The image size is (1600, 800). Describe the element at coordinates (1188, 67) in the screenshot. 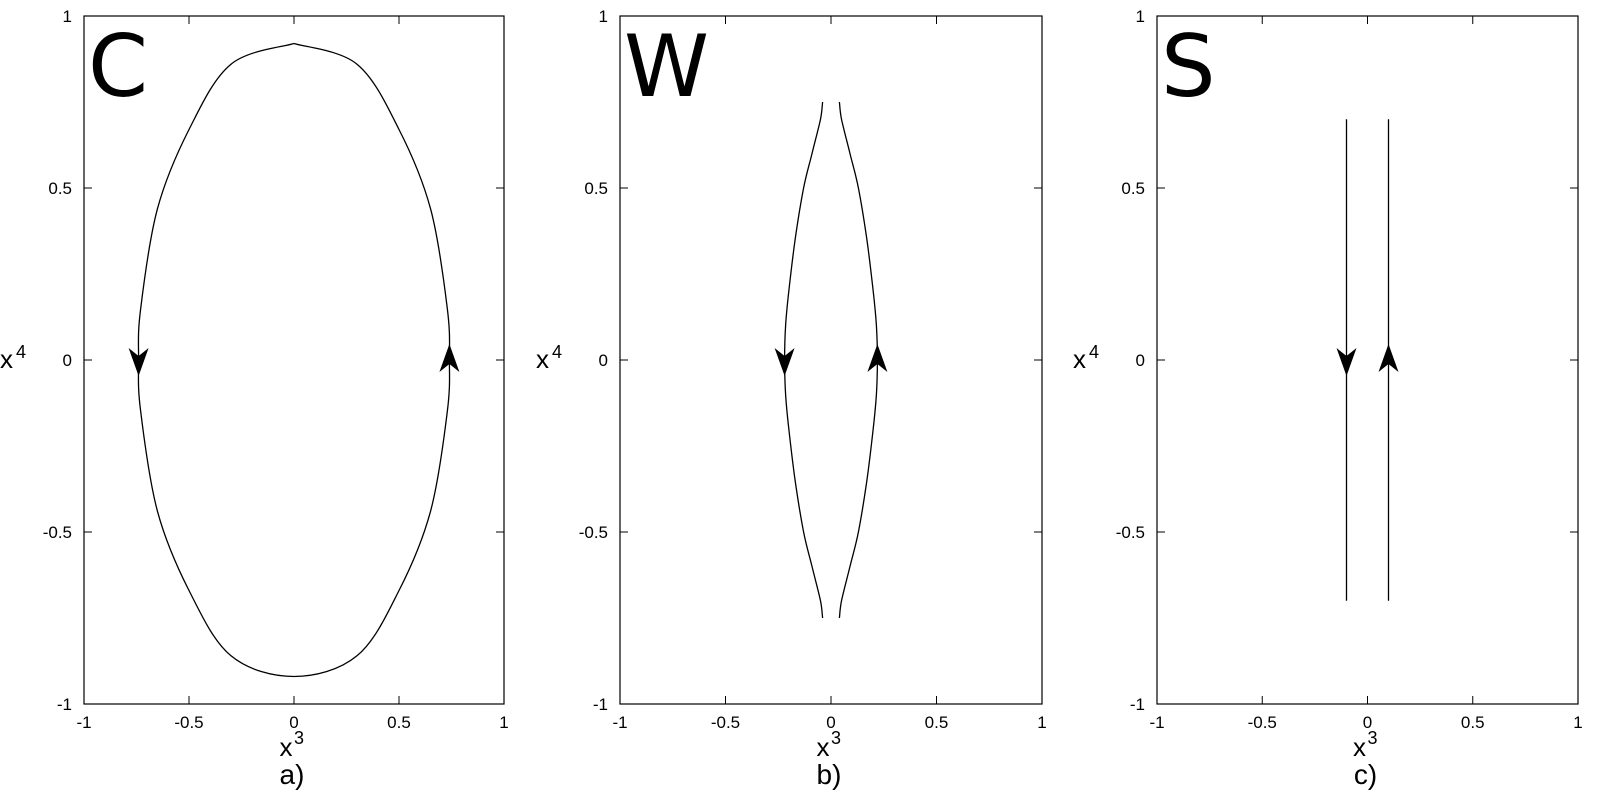

I see `panel-letter: S` at that location.